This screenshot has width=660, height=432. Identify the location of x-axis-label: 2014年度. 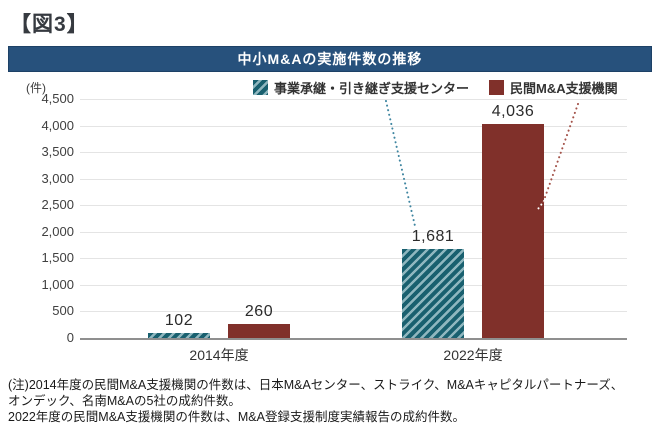
(219, 355).